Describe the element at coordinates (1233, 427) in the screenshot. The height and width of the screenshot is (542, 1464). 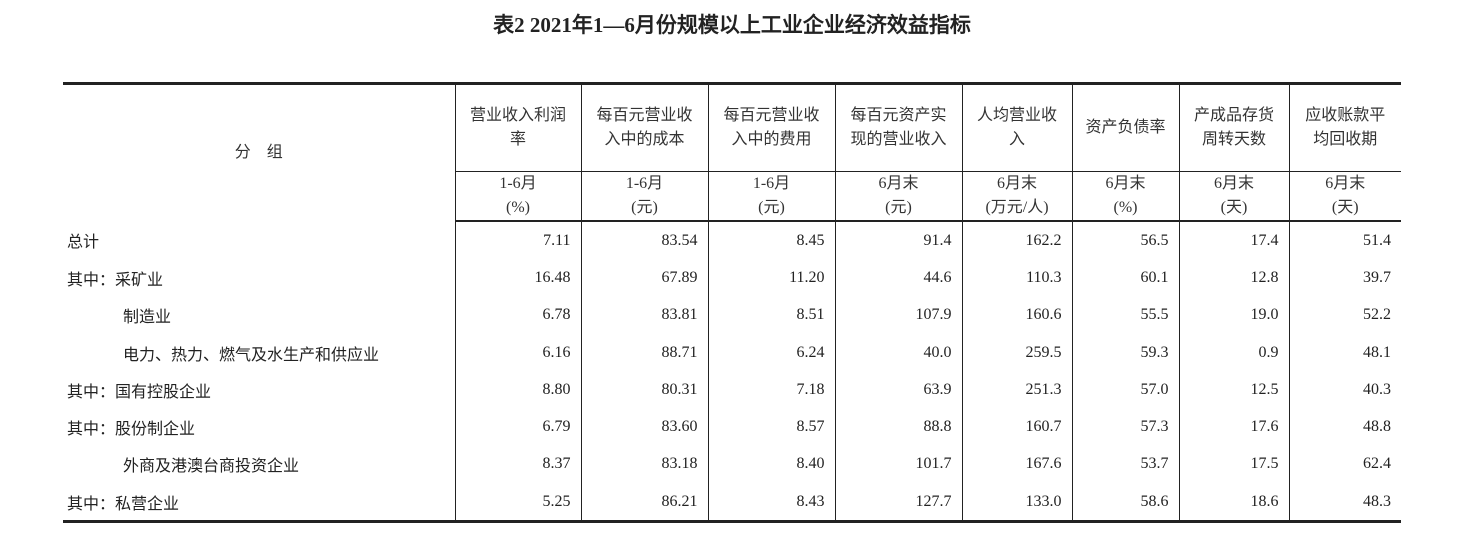
I see `cell-value: 17.6` at that location.